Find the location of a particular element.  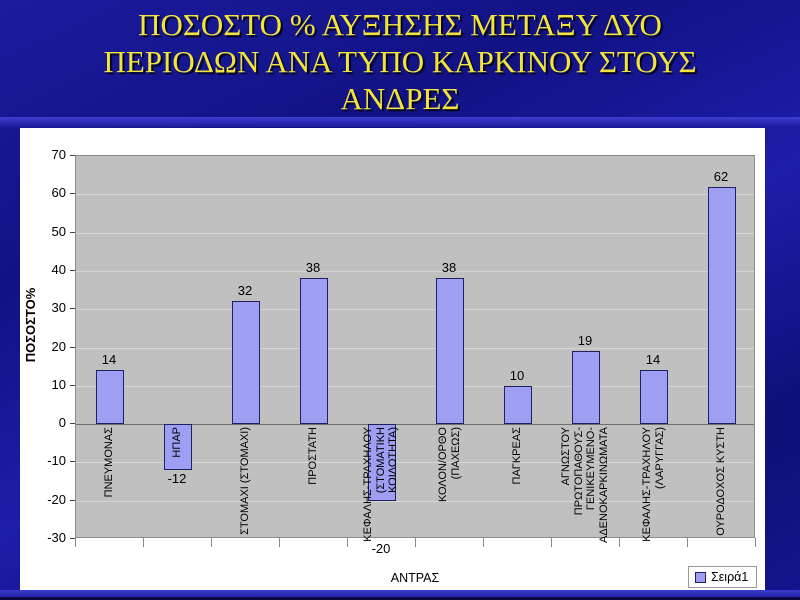

slide-title-line-1: ΠΟΣΟΣΤΟ % ΑΥΞΗΣΗΣ ΜΕΤΑΞΥ ΔΥΟ is located at coordinates (400, 24).